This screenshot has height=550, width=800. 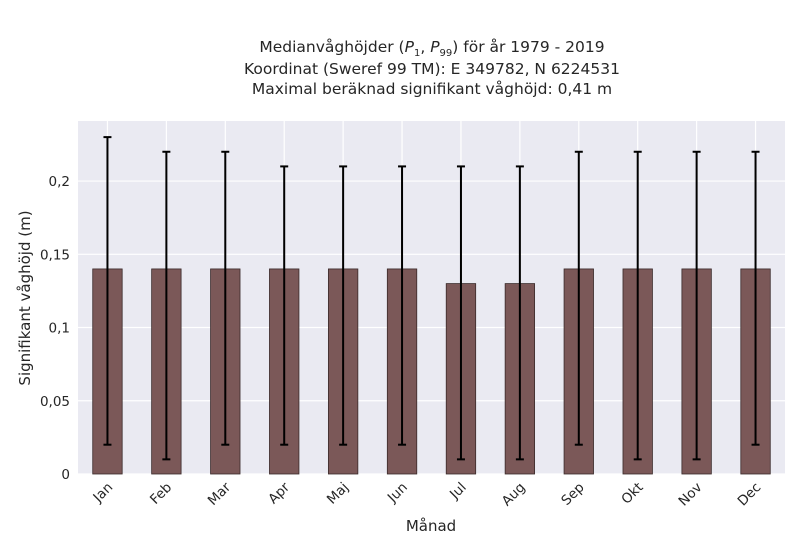 What do you see at coordinates (691, 495) in the screenshot?
I see `x-tick-label-nov: Nov` at bounding box center [691, 495].